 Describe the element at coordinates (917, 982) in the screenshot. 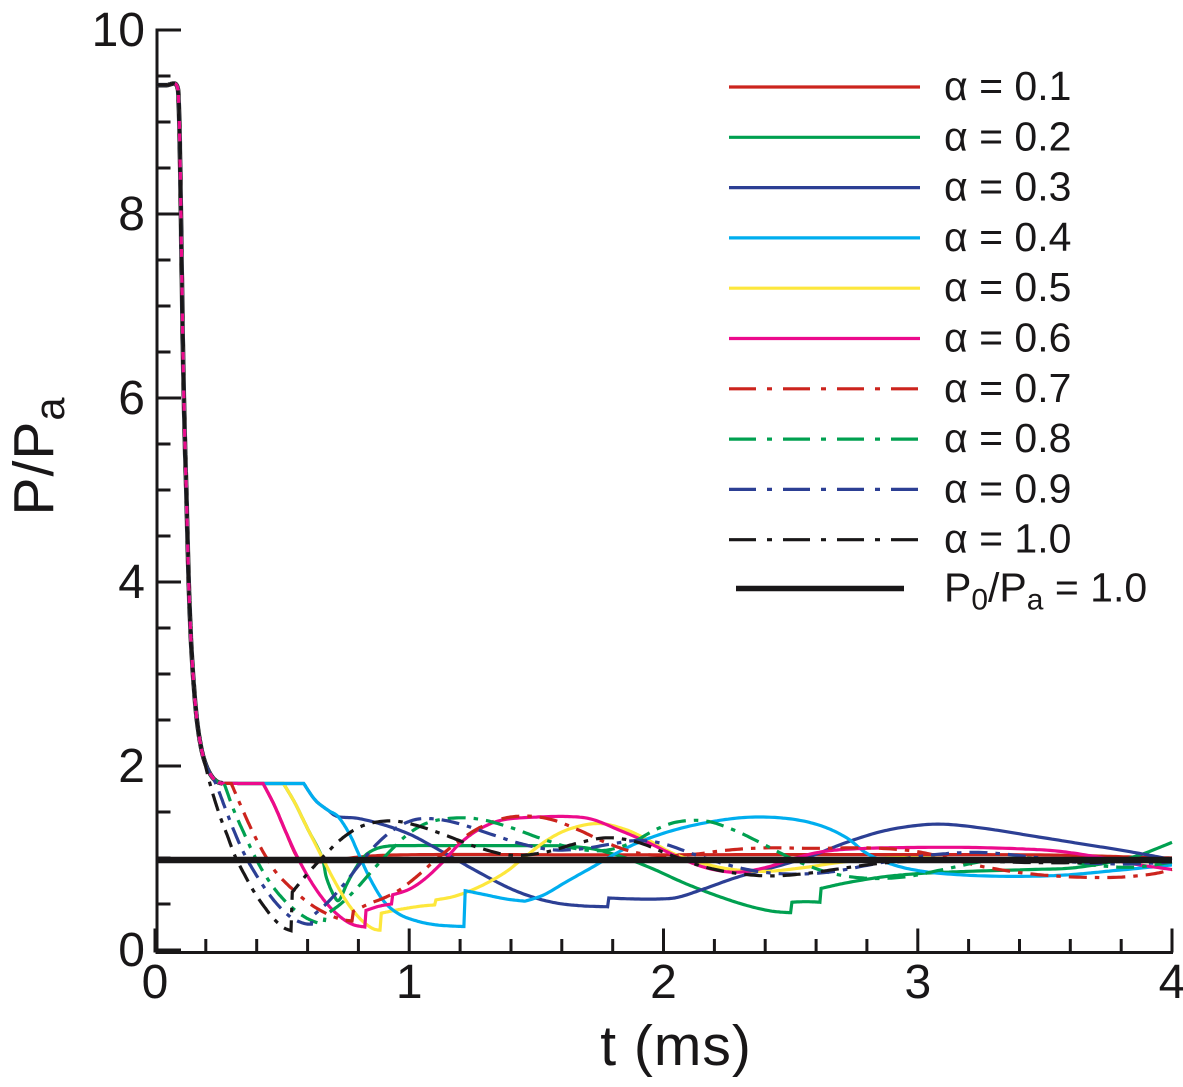

I see `svg-text: 3` at that location.